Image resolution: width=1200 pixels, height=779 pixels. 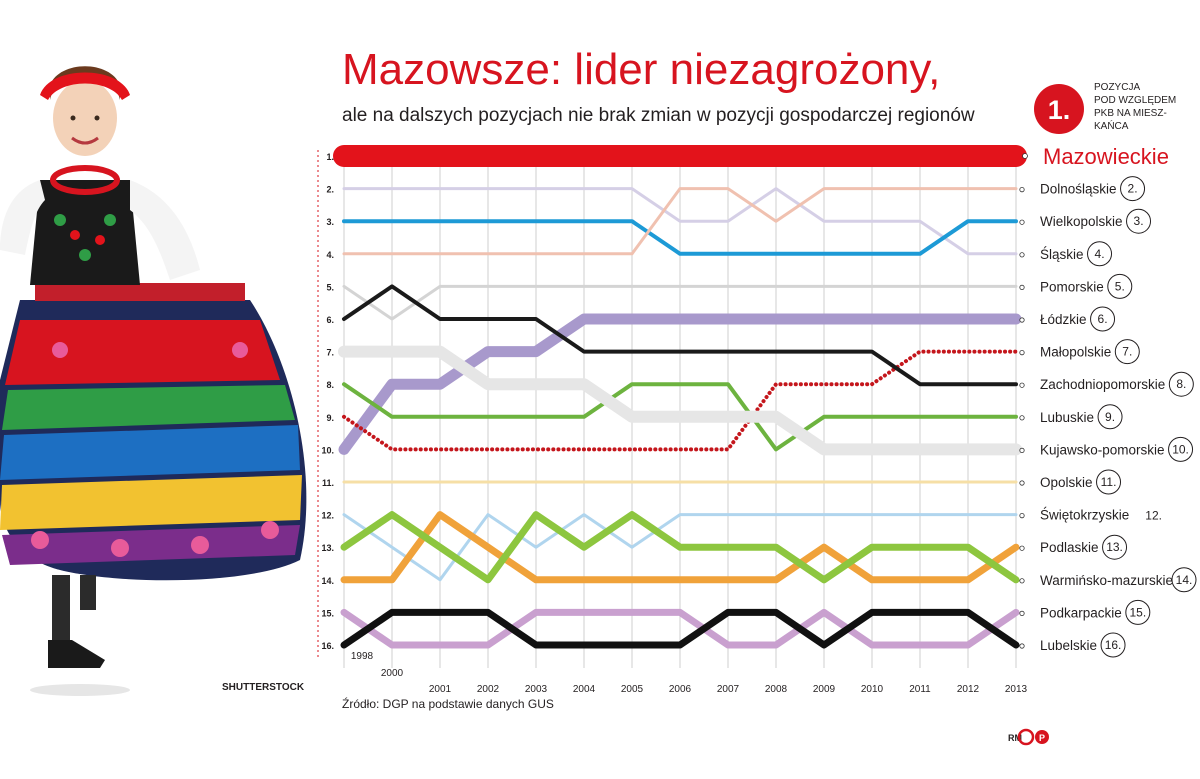 I want to click on svg-text: P, so click(x=1042, y=738).